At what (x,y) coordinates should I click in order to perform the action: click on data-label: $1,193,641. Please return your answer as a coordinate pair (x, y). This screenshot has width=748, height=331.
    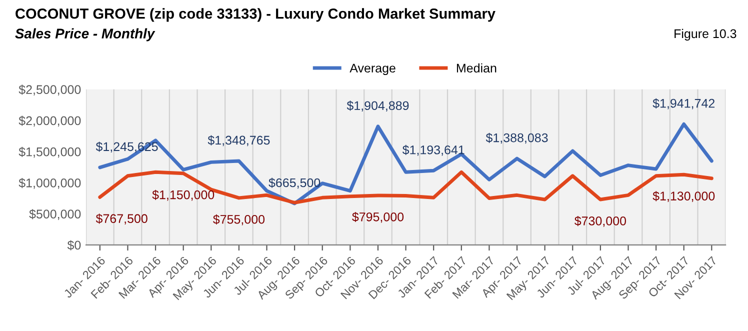
    Looking at the image, I should click on (433, 150).